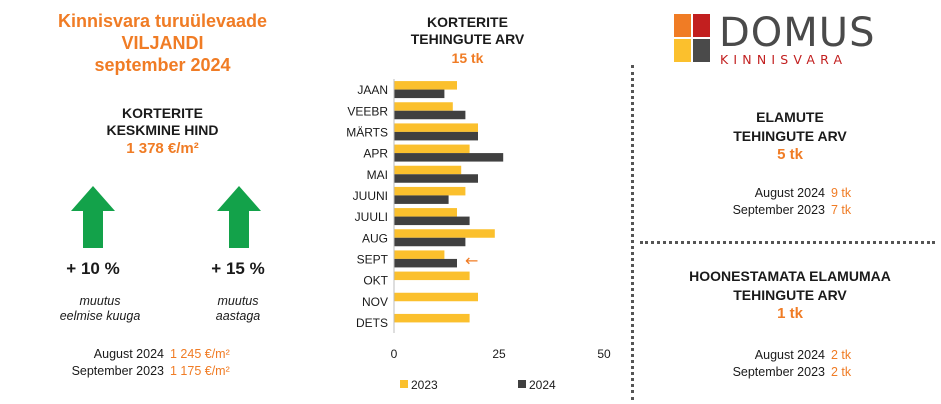 This screenshot has width=941, height=404. What do you see at coordinates (790, 313) in the screenshot?
I see `land-value: 1 tk` at bounding box center [790, 313].